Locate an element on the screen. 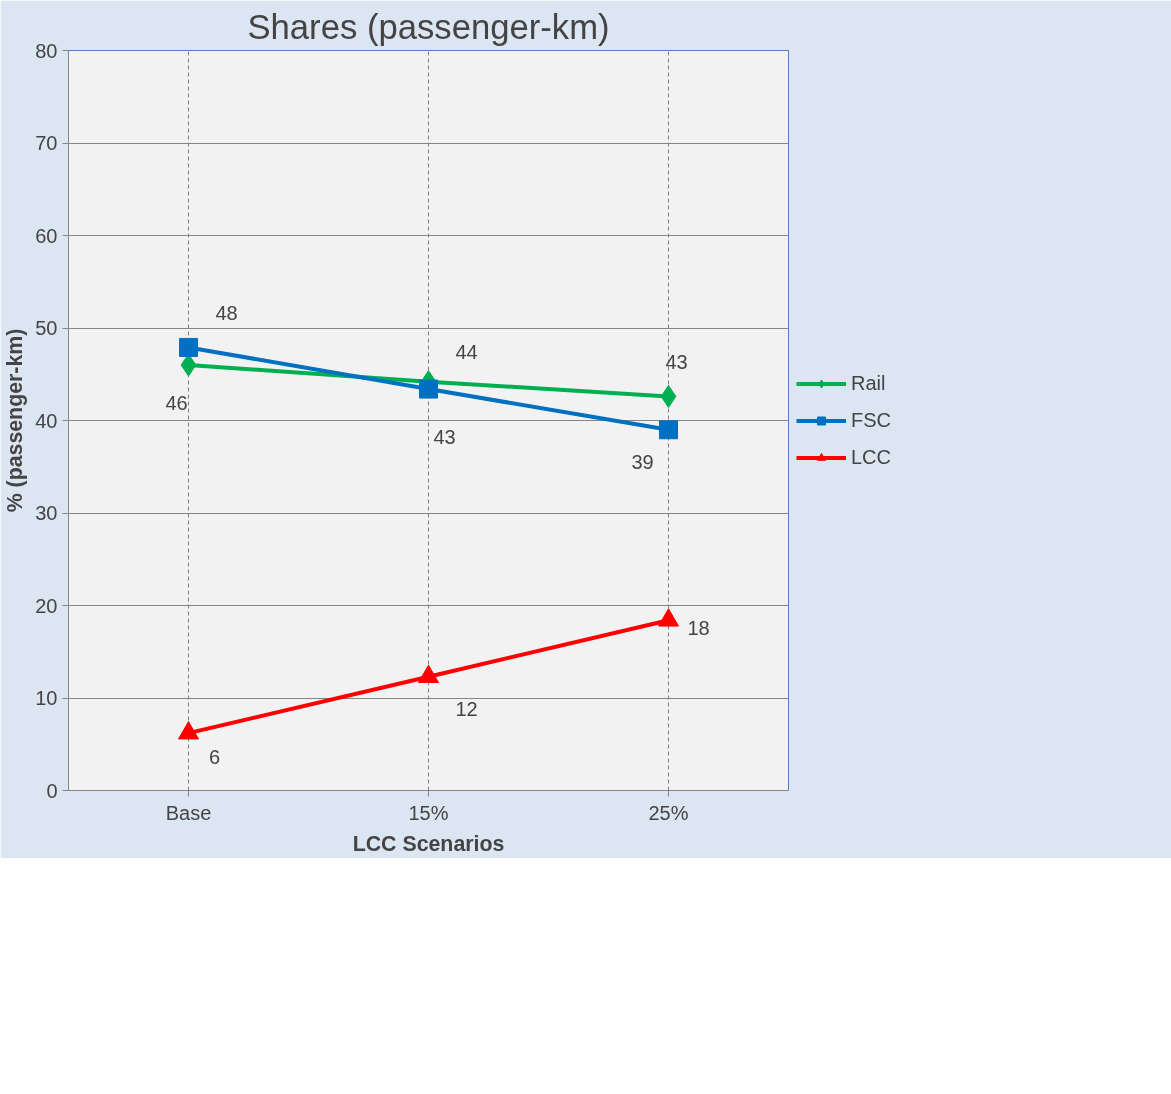  y-tick-label: 40 is located at coordinates (46, 420).